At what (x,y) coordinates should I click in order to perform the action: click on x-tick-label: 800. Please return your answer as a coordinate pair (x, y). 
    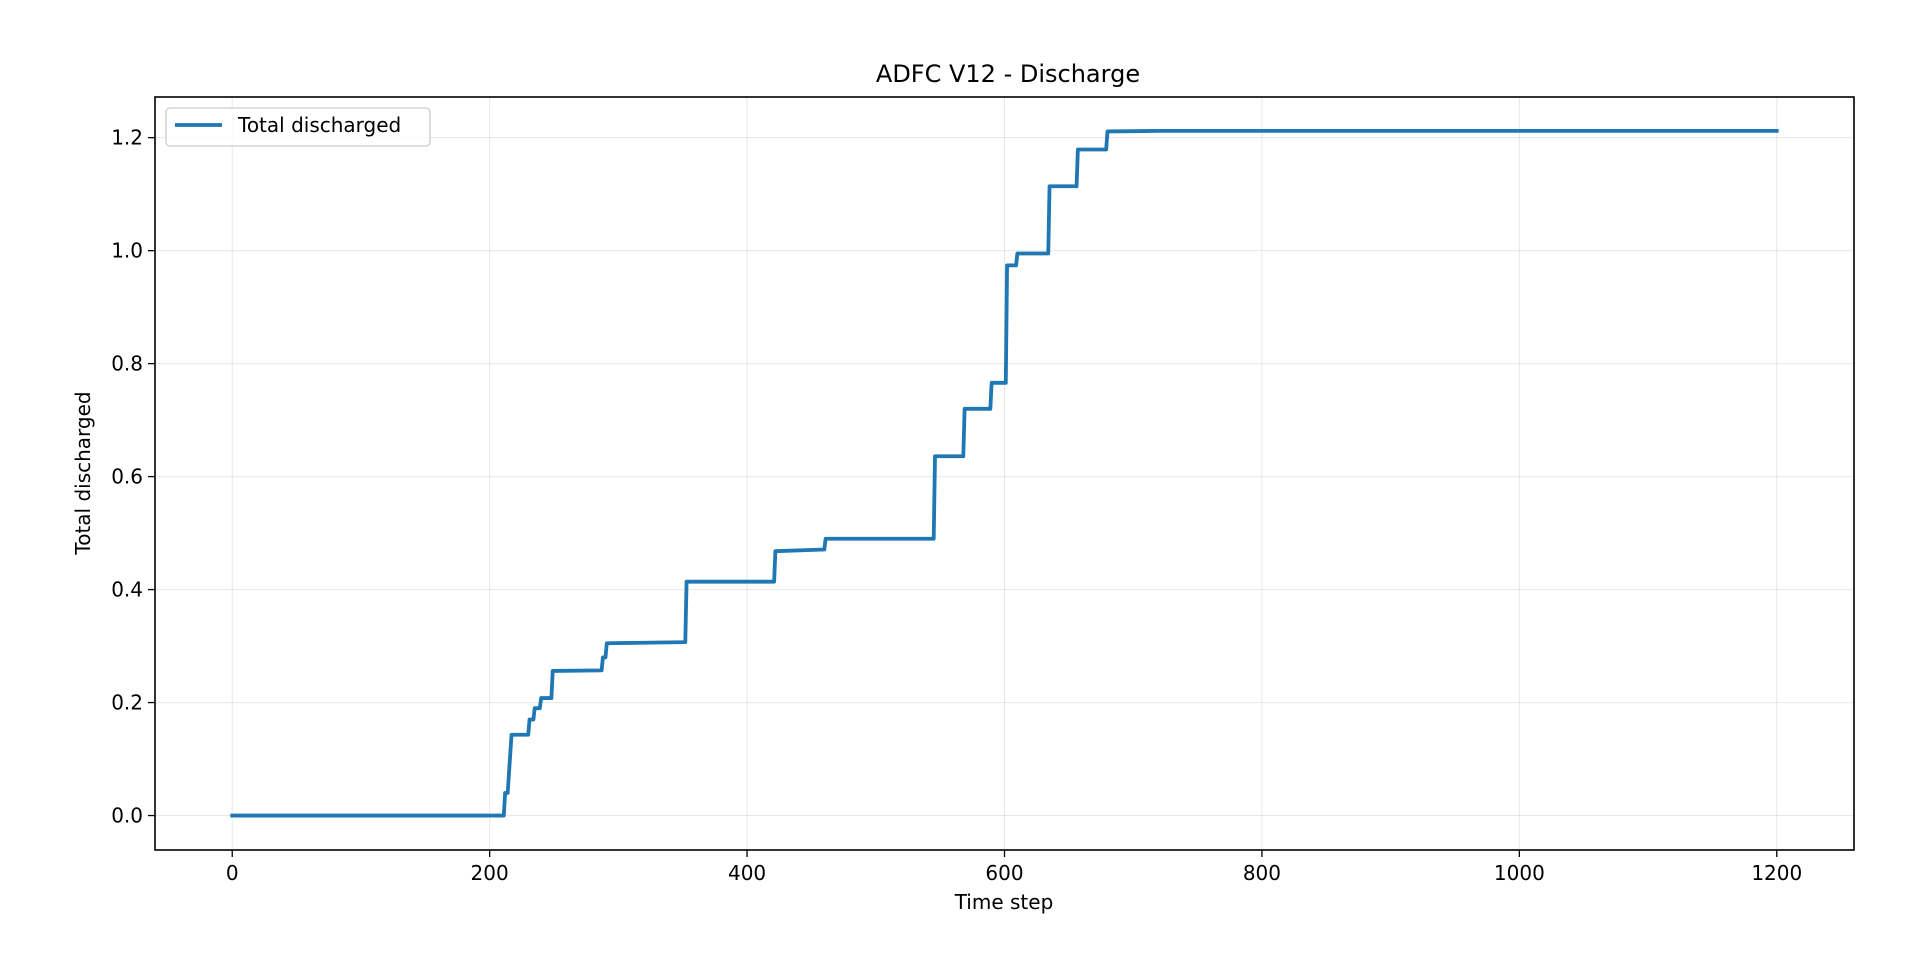
    Looking at the image, I should click on (1262, 873).